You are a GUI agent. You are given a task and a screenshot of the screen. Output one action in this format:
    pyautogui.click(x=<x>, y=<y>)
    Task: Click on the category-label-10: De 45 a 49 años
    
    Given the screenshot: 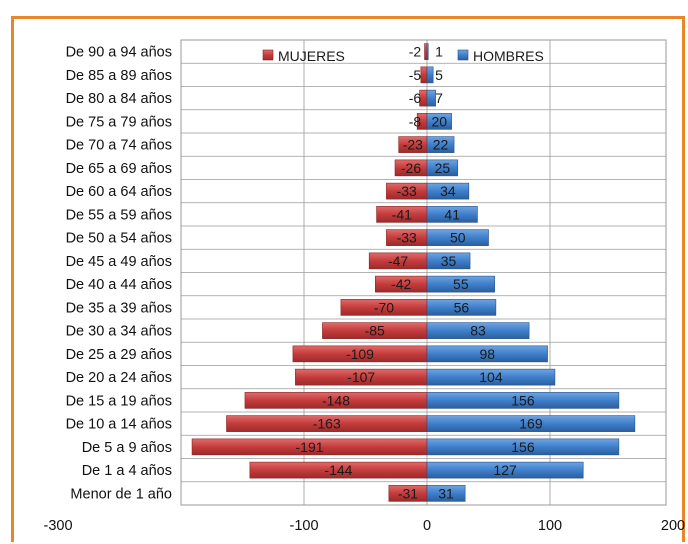 What is the action you would take?
    pyautogui.click(x=119, y=262)
    